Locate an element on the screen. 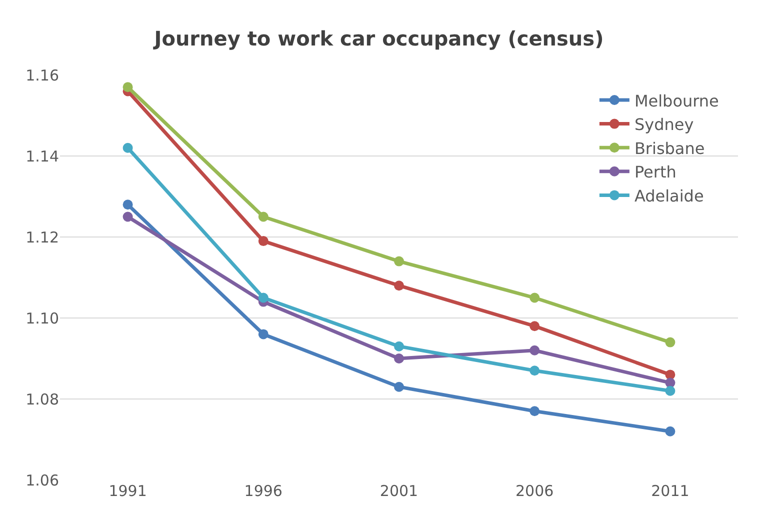 The height and width of the screenshot is (525, 758). y-tick-label: 1.10 is located at coordinates (42, 318).